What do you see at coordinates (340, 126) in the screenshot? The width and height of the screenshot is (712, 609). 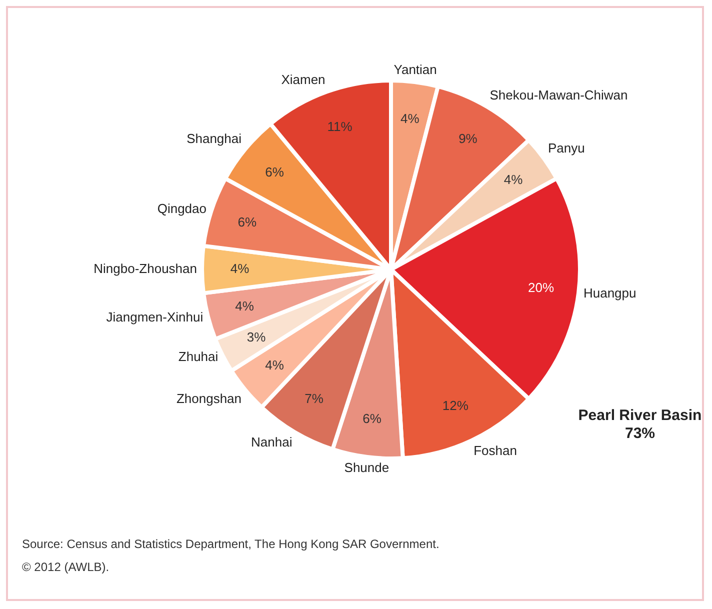 I see `data-label: 11%` at bounding box center [340, 126].